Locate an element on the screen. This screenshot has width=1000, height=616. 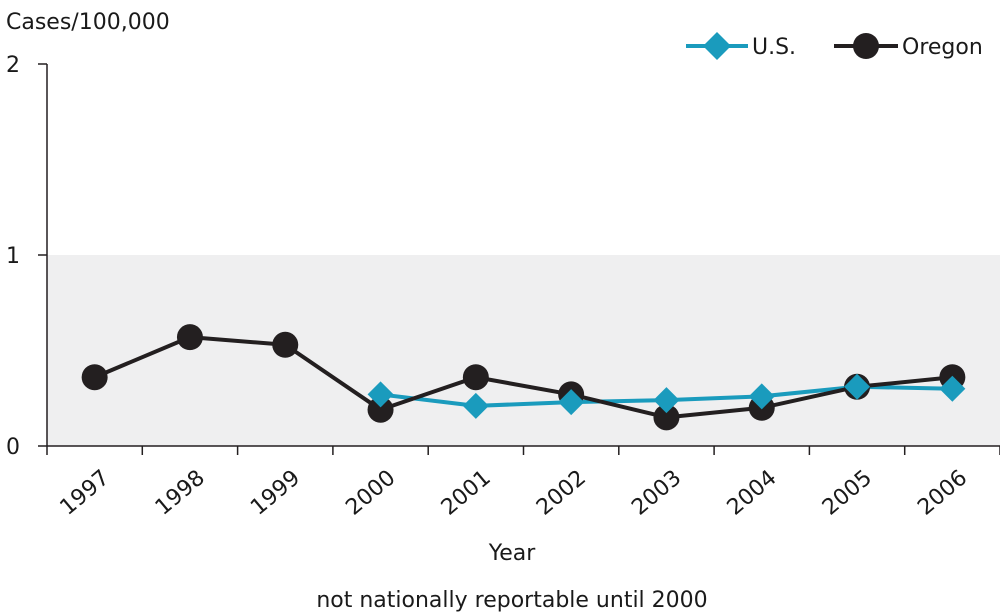
x-tick-label: 1998 is located at coordinates (180, 492).